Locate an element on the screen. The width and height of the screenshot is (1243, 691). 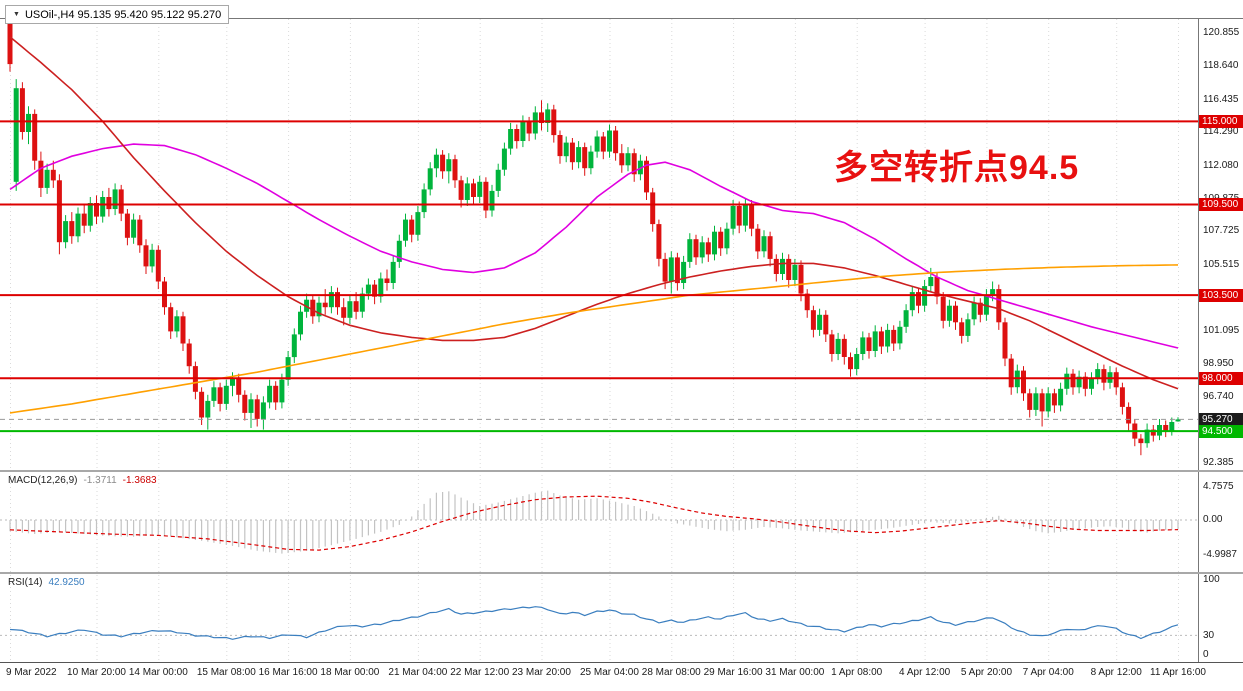
price-level-box: 109.500 is located at coordinates (1221, 204).